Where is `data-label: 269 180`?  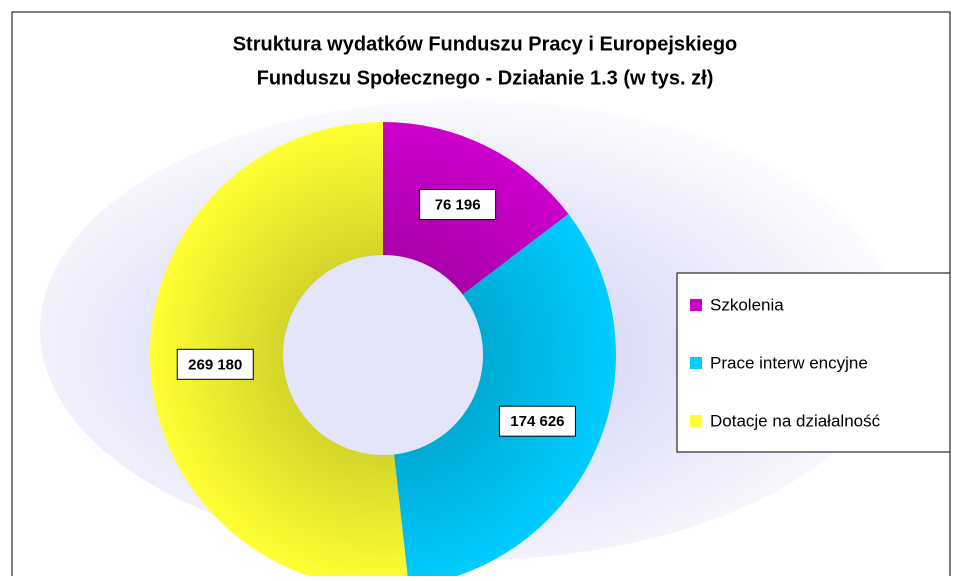
data-label: 269 180 is located at coordinates (215, 364).